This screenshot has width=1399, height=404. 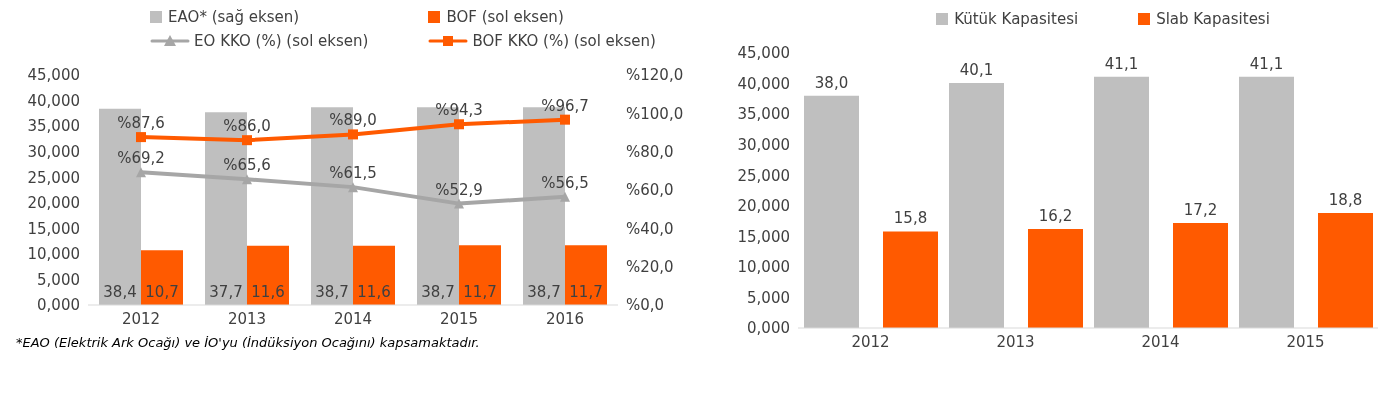 What do you see at coordinates (505, 17) in the screenshot?
I see `legend-label: BOF (sol eksen)` at bounding box center [505, 17].